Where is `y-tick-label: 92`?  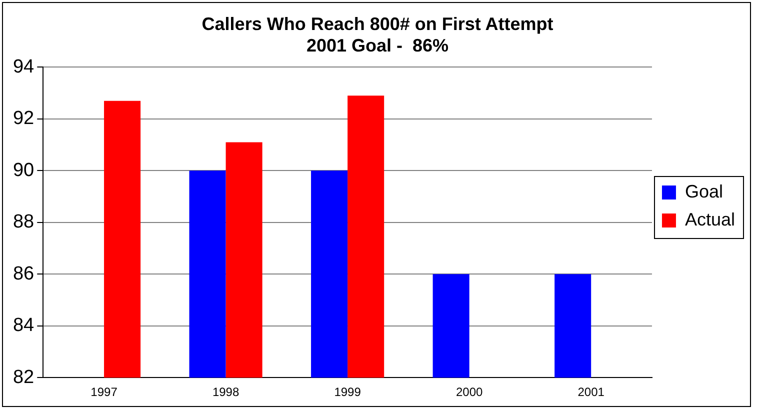 y-tick-label: 92 is located at coordinates (23, 119).